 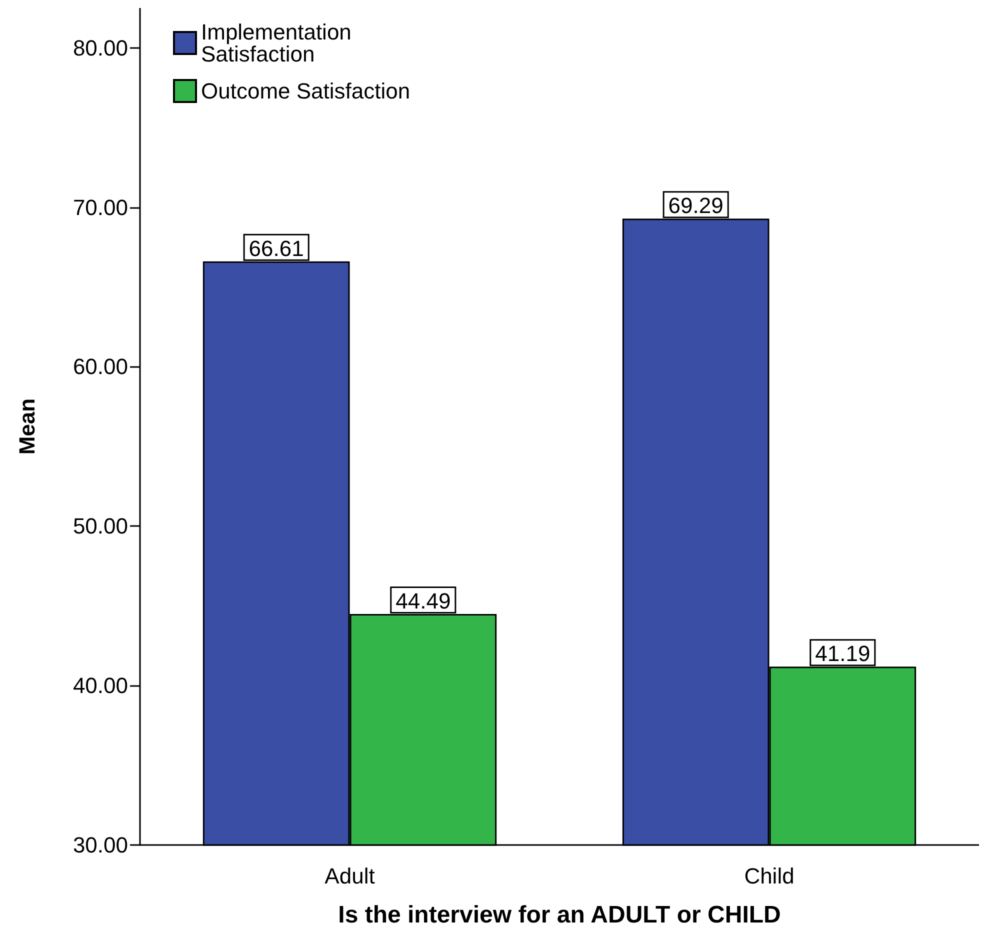 What do you see at coordinates (27, 426) in the screenshot?
I see `y-axis-title: Mean` at bounding box center [27, 426].